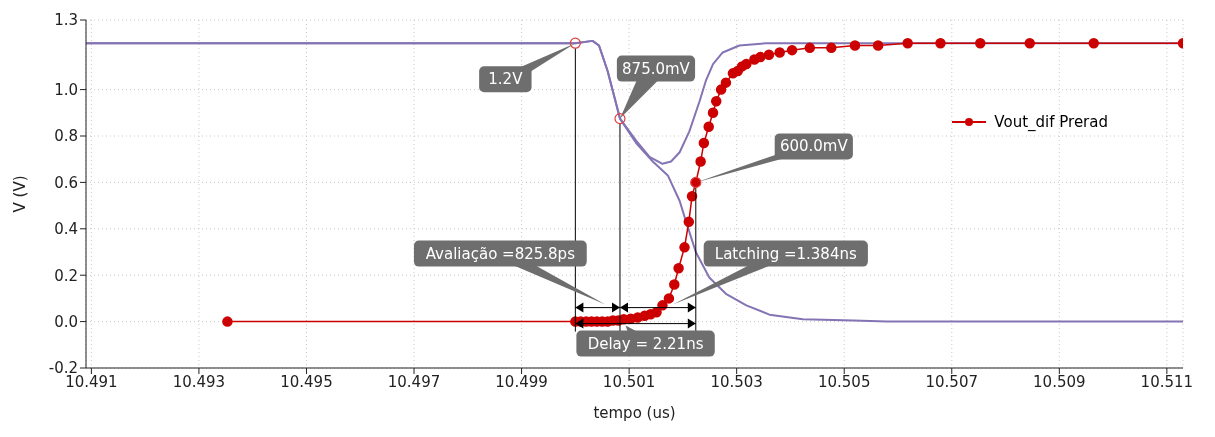 The image size is (1215, 437). Describe the element at coordinates (66, 229) in the screenshot. I see `y-tick-label: 0.4` at that location.